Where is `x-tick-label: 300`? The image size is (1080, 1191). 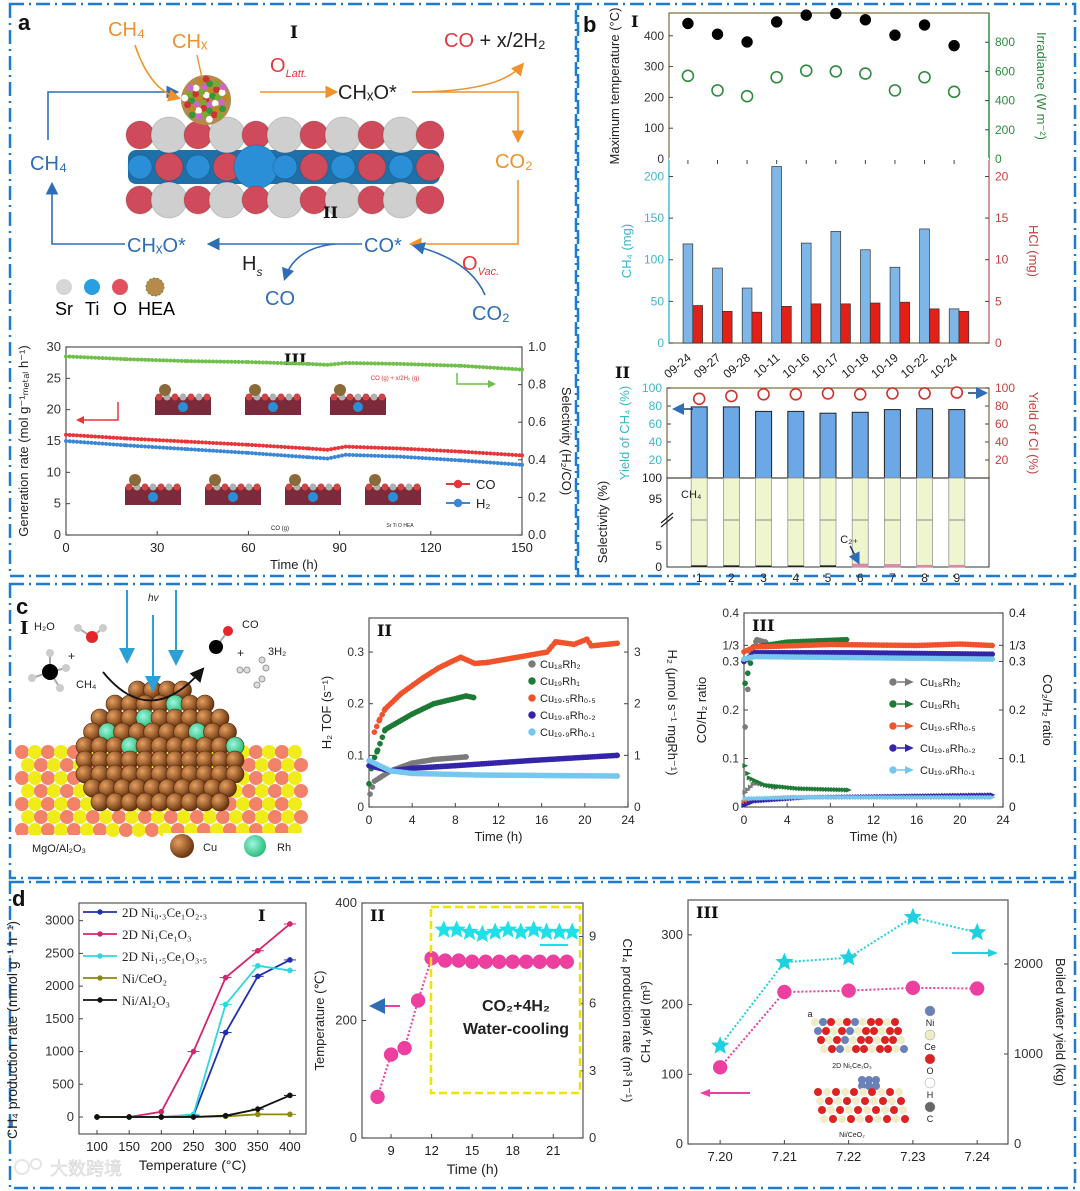 x-tick-label: 300 is located at coordinates (226, 1146).